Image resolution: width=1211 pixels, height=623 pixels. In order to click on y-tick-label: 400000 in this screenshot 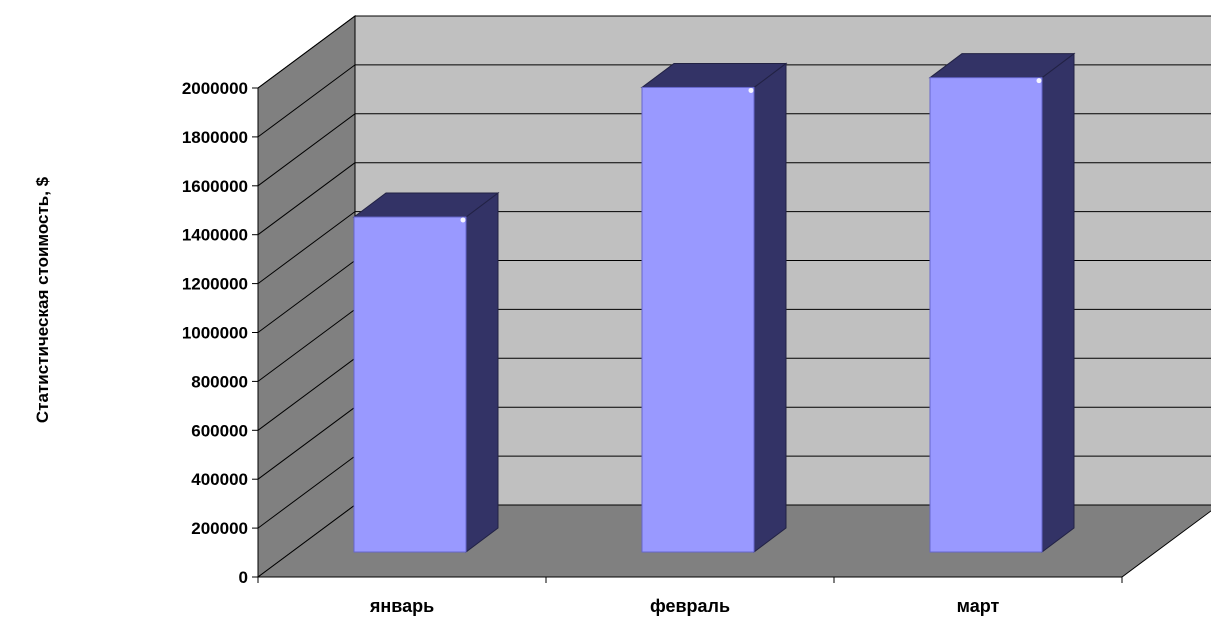, I will do `click(219, 479)`.